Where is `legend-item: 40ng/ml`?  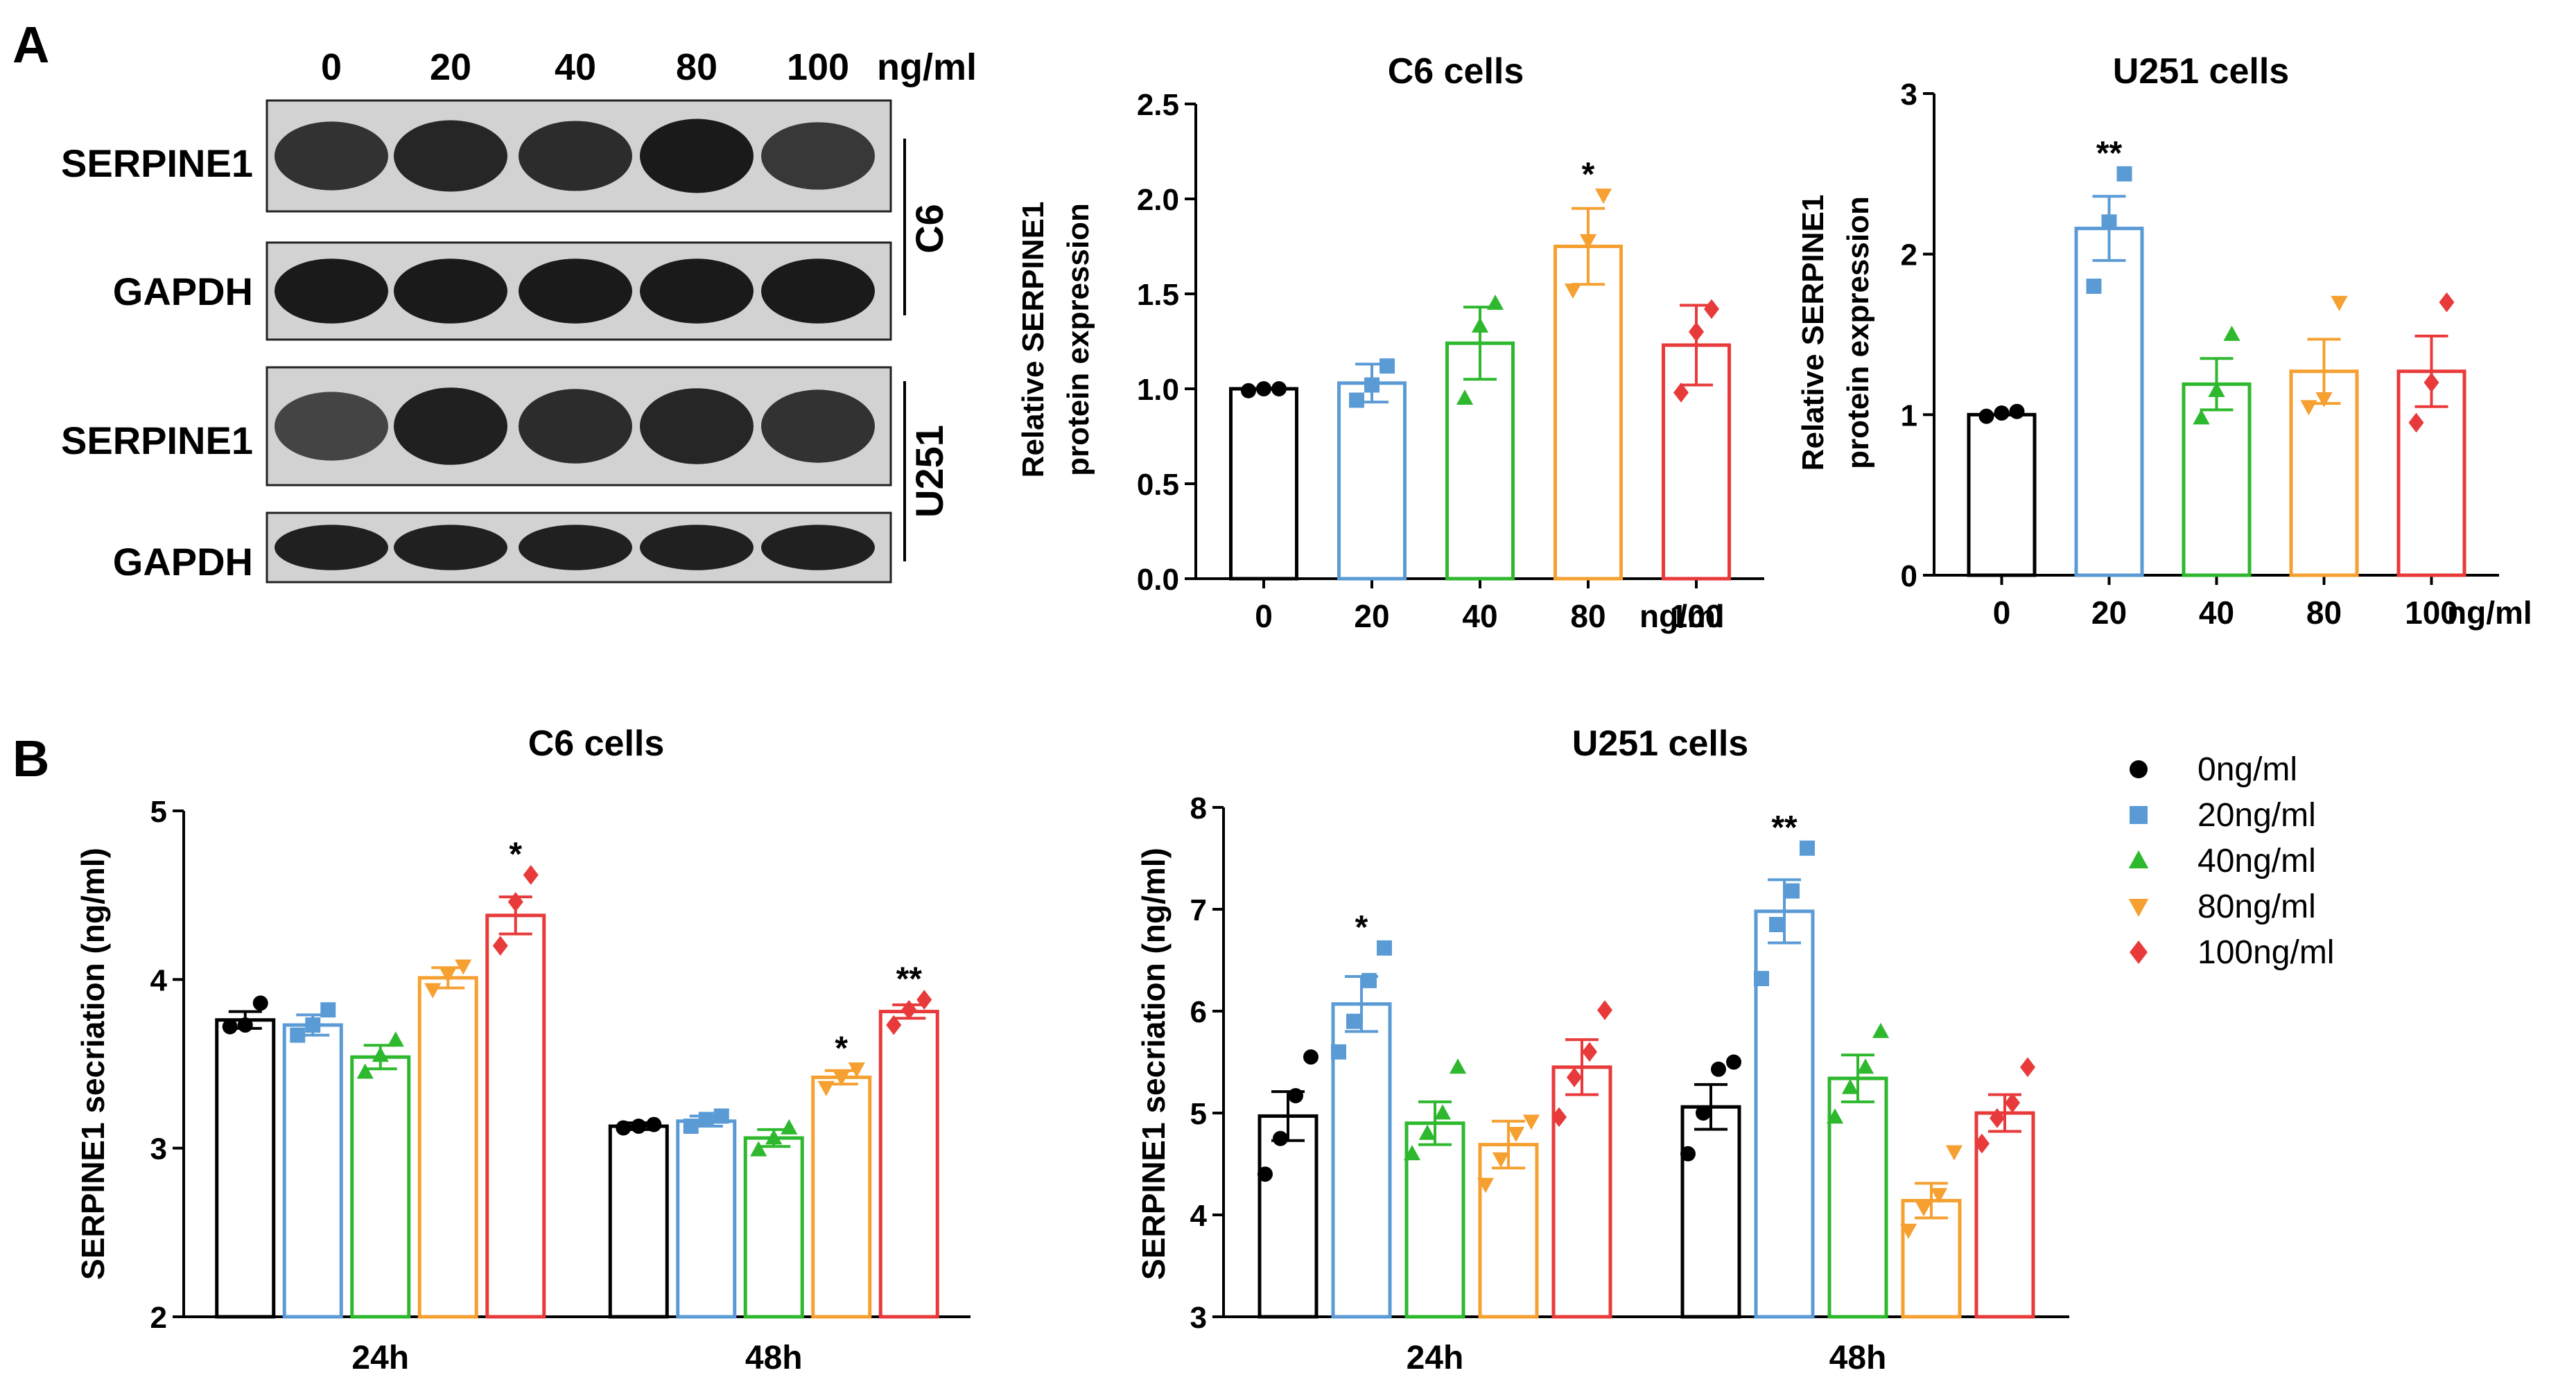 legend-item: 40ng/ml is located at coordinates (2222, 861).